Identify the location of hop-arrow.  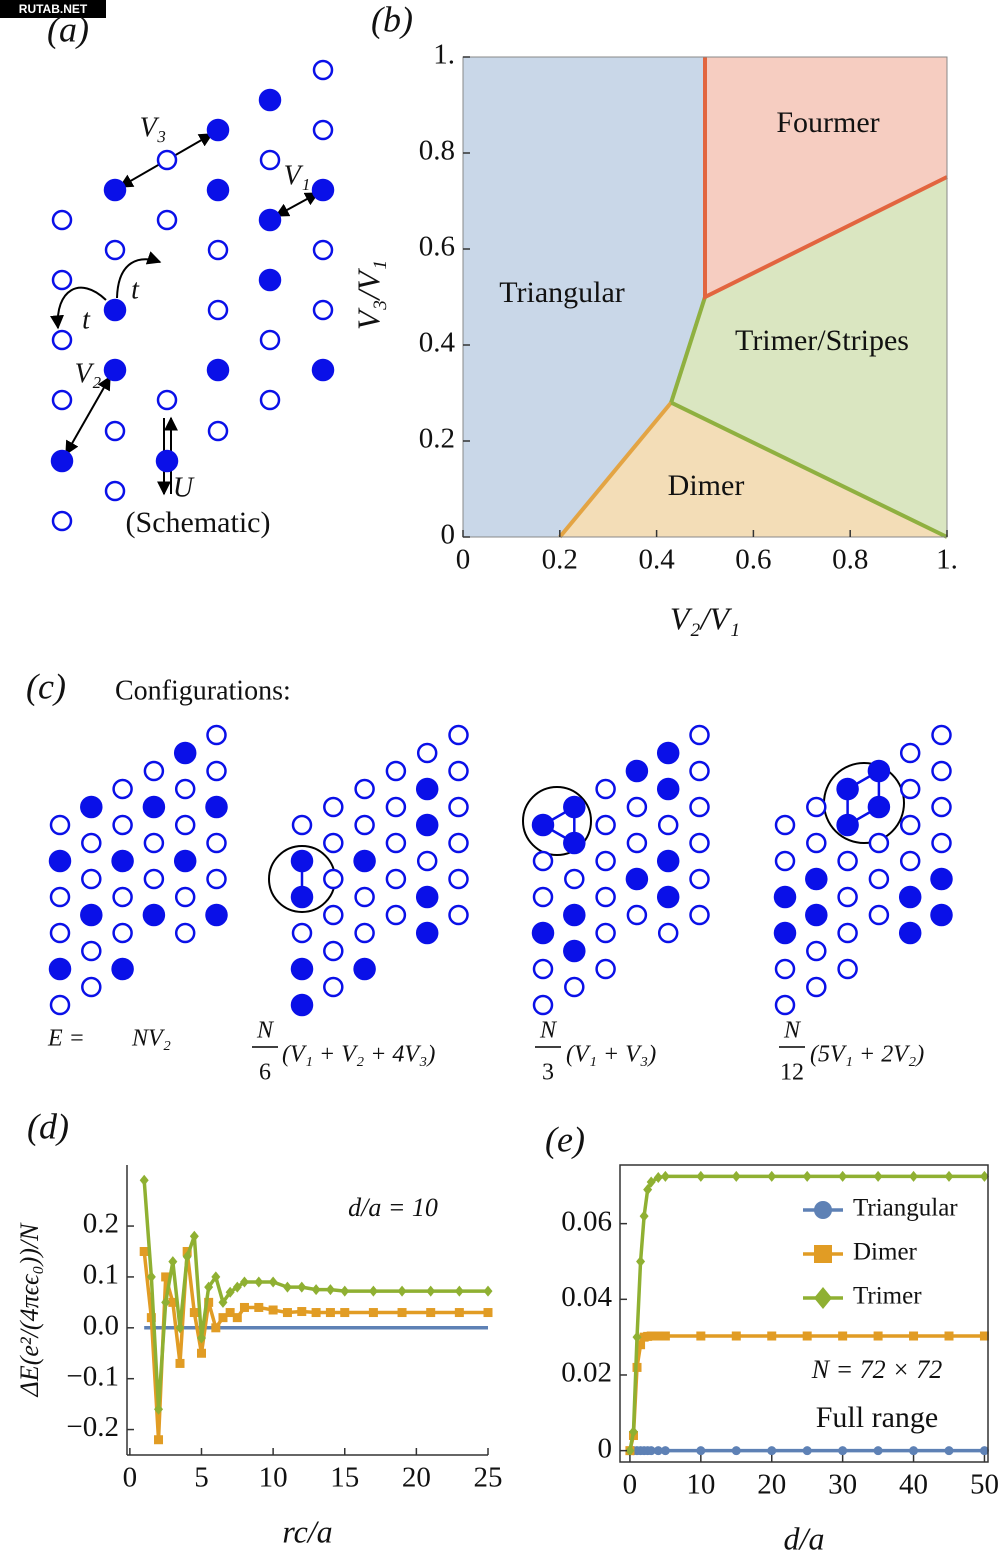
(139, 275).